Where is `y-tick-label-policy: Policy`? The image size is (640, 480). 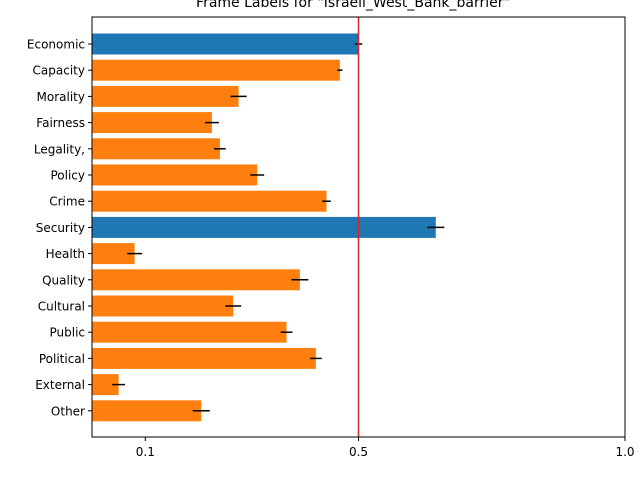 y-tick-label-policy: Policy is located at coordinates (67, 176).